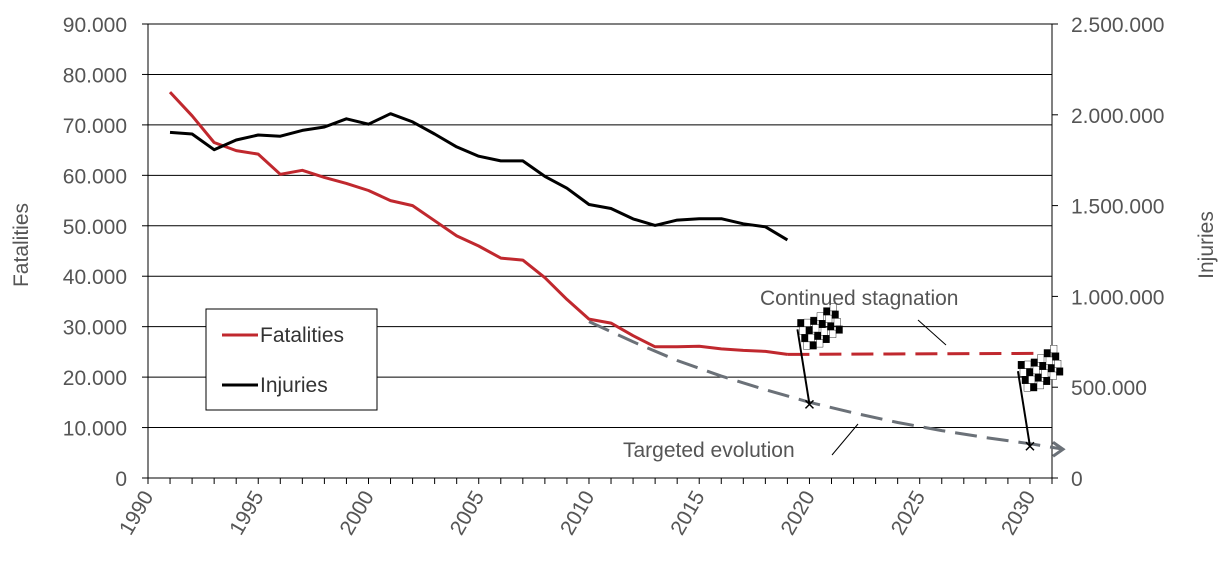 This screenshot has width=1232, height=578. I want to click on annotation-targeted-evolution: Targeted evolution, so click(709, 450).